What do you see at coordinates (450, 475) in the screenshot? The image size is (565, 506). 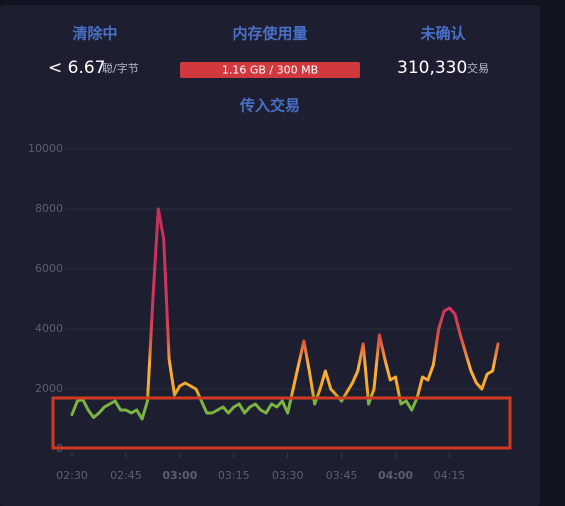 I see `x-tick-label: 04:15` at bounding box center [450, 475].